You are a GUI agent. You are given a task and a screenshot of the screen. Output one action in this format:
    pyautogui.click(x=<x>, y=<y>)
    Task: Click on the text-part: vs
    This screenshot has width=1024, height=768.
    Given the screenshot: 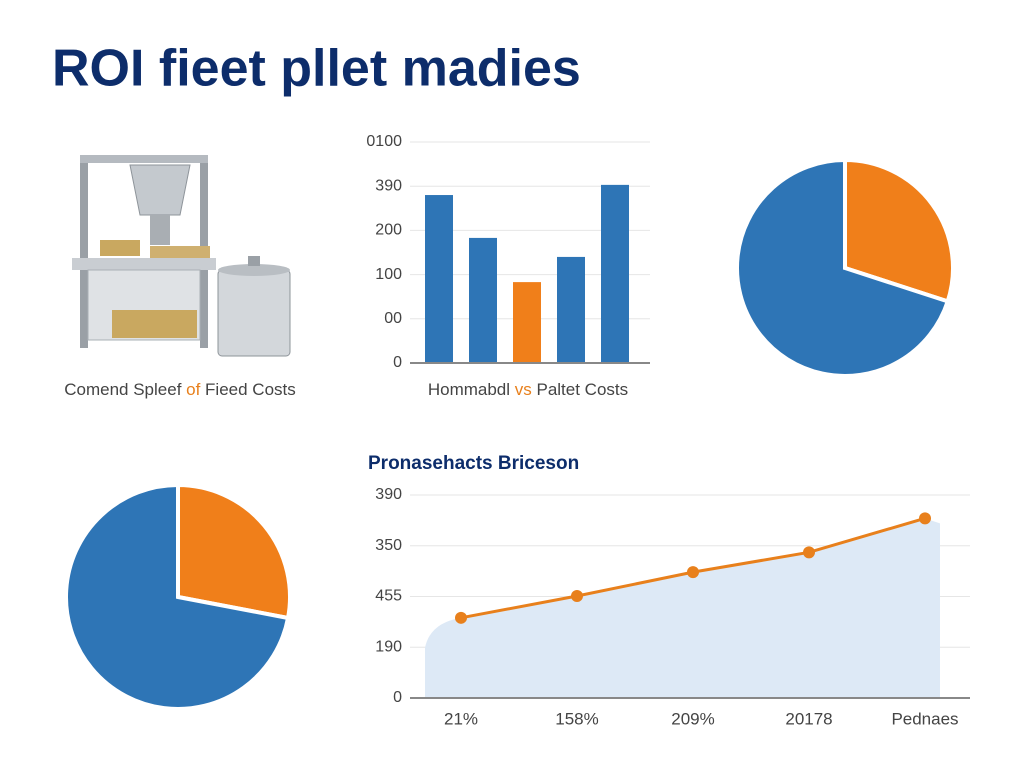 What is the action you would take?
    pyautogui.click(x=523, y=389)
    